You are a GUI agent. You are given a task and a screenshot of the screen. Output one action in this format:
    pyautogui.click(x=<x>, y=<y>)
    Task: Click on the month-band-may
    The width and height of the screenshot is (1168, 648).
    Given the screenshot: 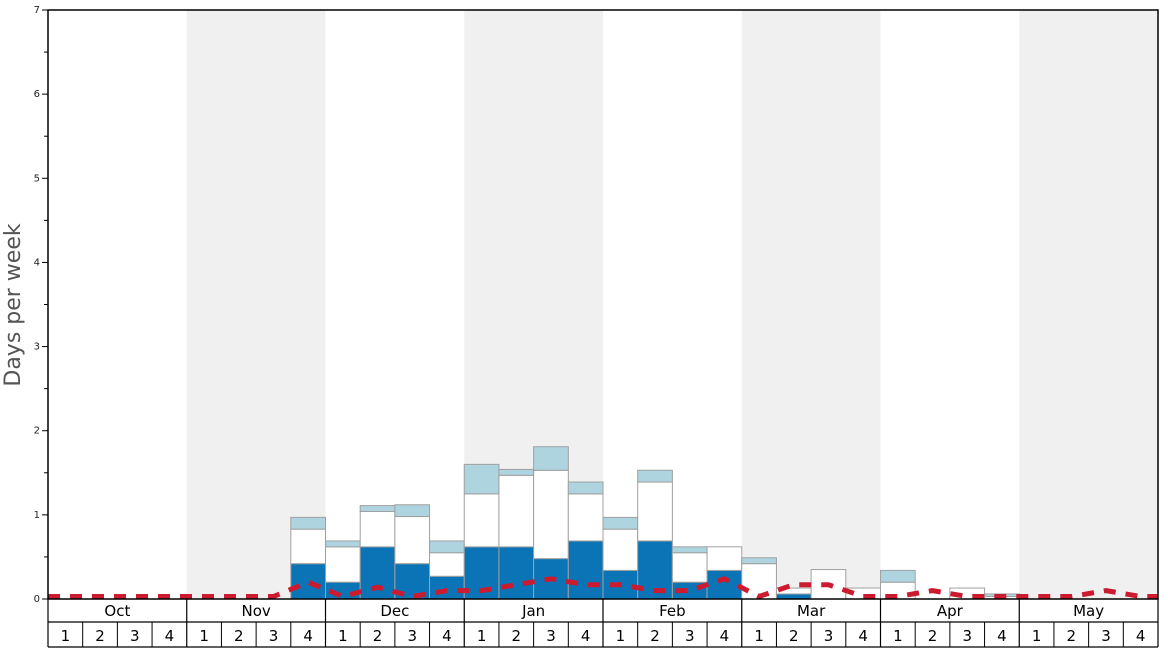 What is the action you would take?
    pyautogui.click(x=1088, y=304)
    